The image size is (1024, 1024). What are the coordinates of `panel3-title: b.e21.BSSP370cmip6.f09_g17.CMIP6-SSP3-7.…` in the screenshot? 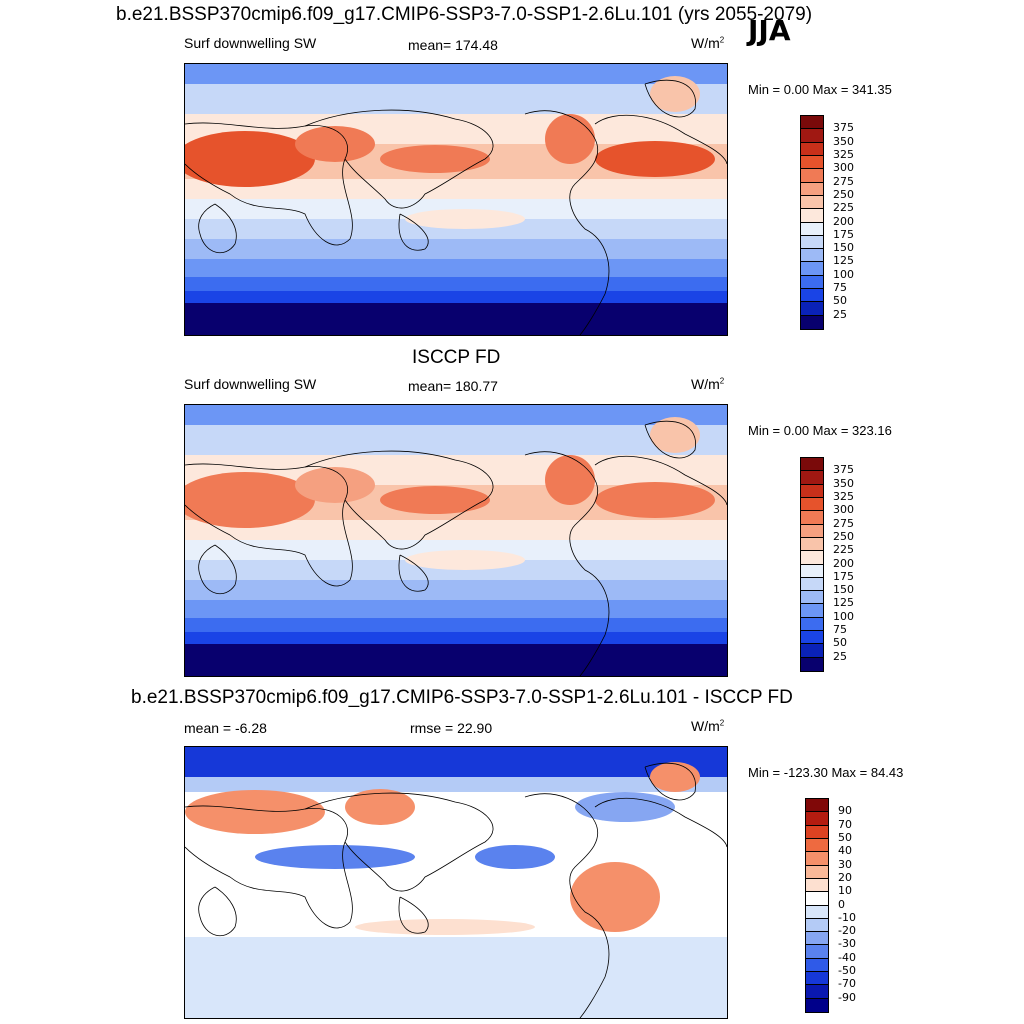 It's located at (462, 697).